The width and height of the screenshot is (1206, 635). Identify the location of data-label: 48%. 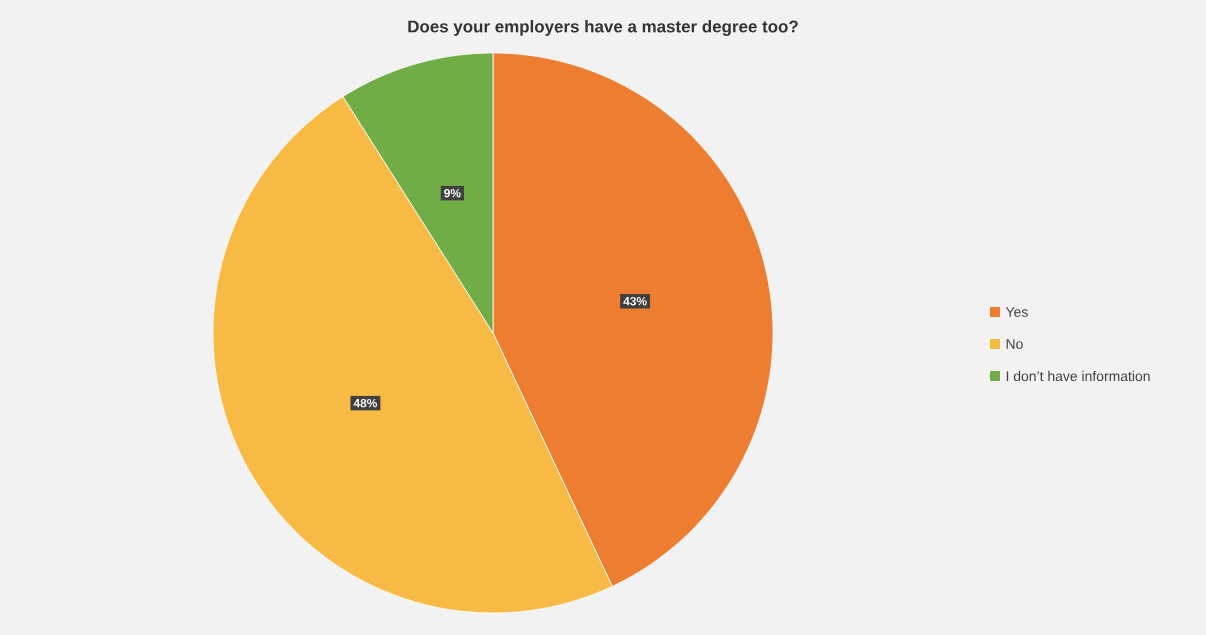
(365, 403).